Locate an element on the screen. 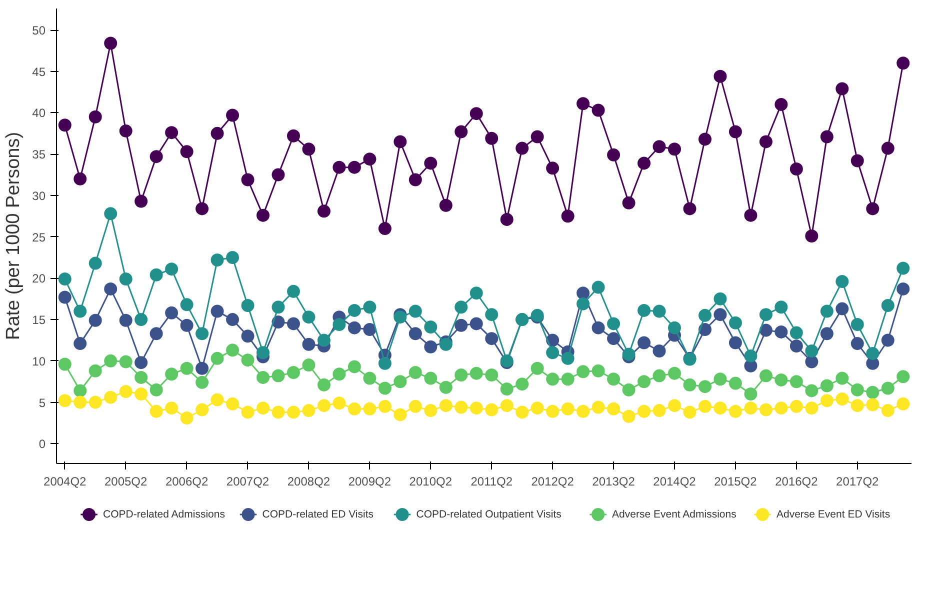 The image size is (948, 603). y-tick-label: 30 is located at coordinates (39, 195).